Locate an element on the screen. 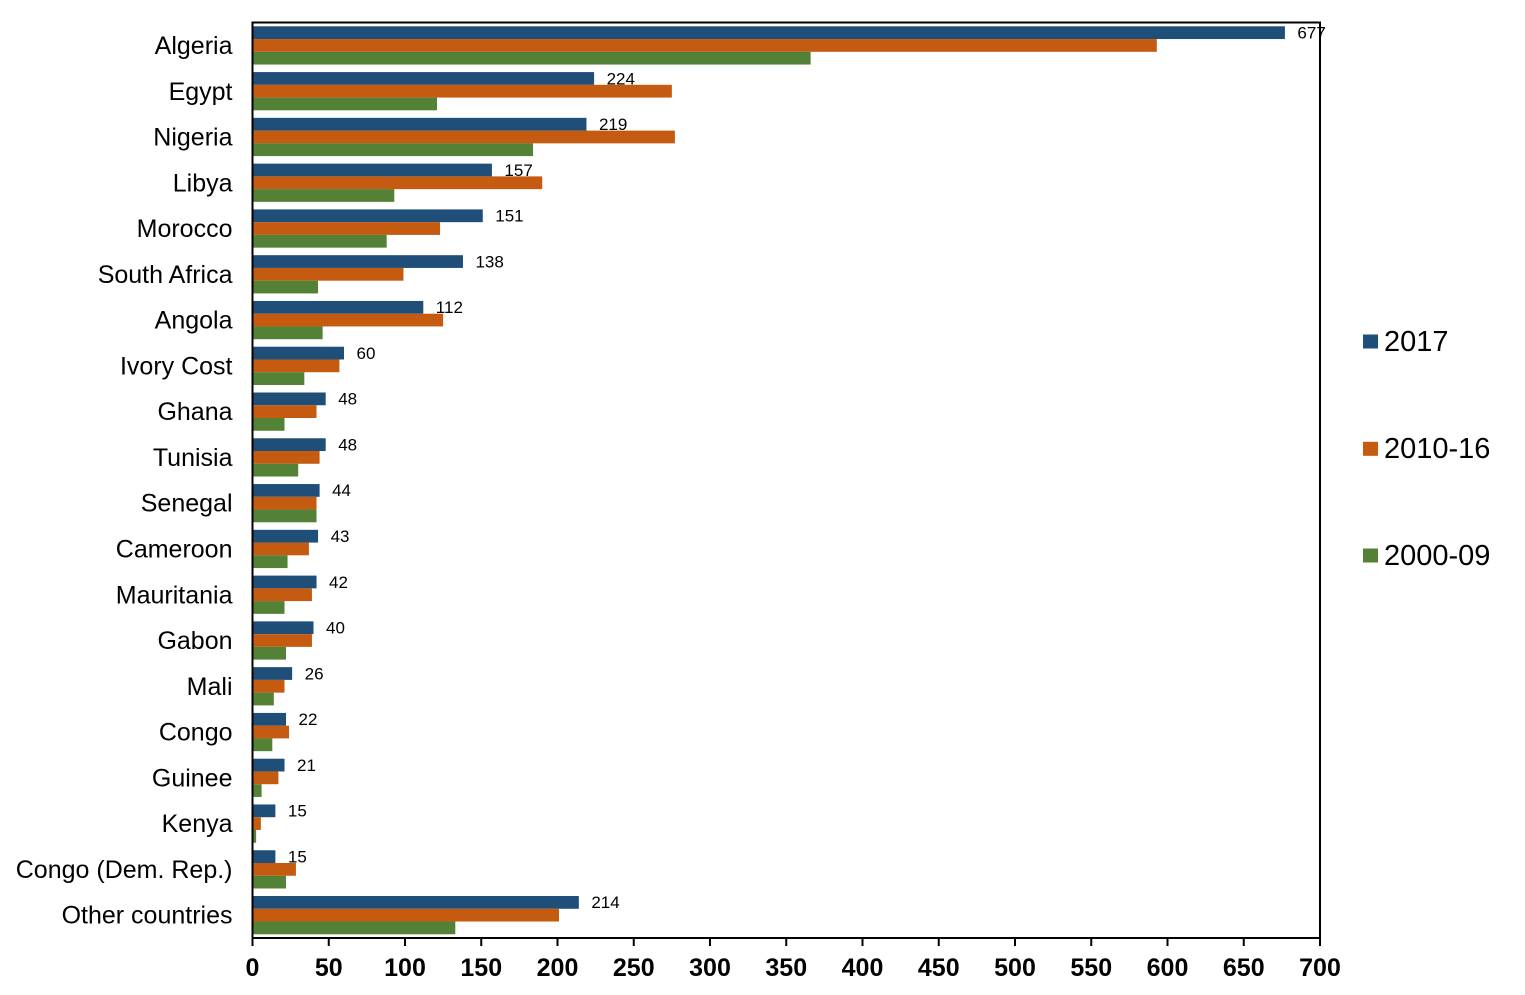 Image resolution: width=1525 pixels, height=995 pixels. svg-text: 677 is located at coordinates (1311, 32).